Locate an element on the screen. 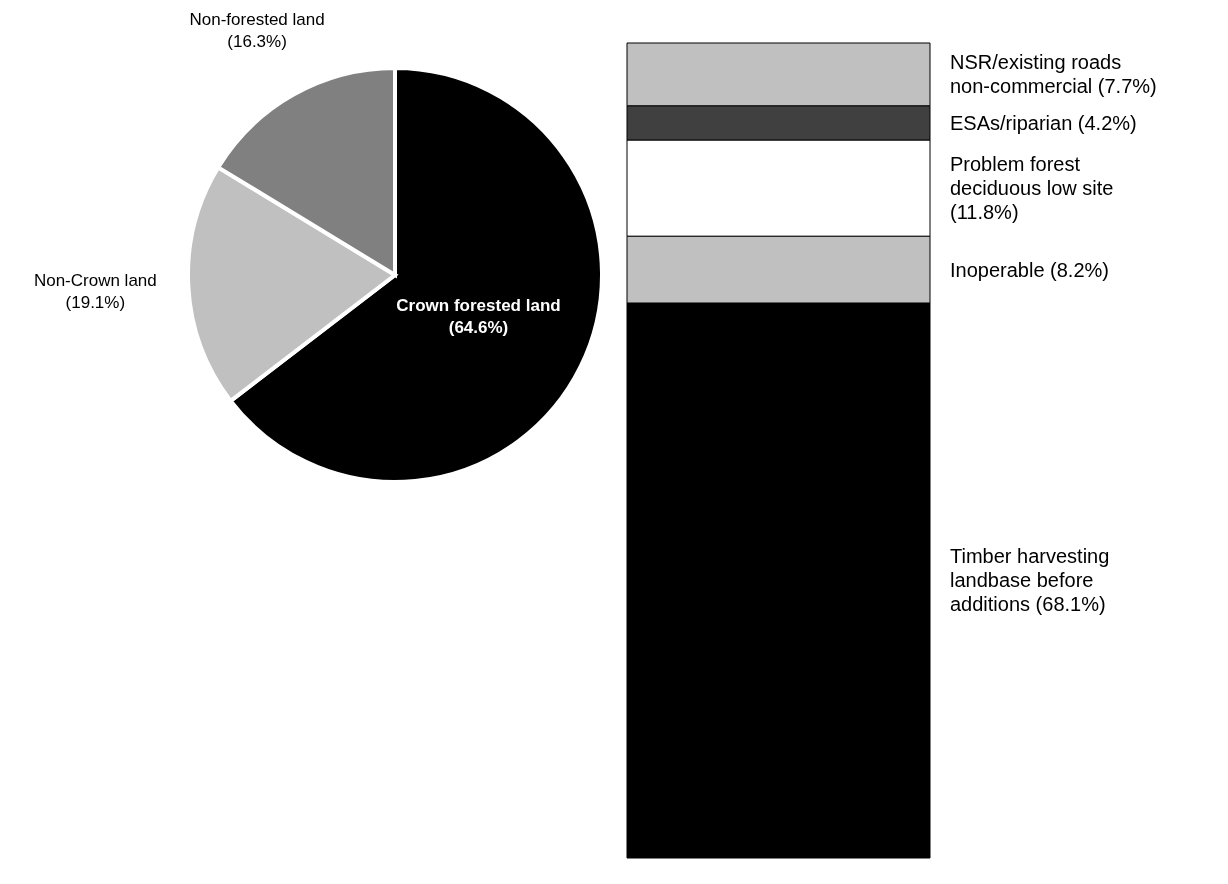  series-label: Timber harvesting landbase before additions (68.1%) is located at coordinates (1030, 580).